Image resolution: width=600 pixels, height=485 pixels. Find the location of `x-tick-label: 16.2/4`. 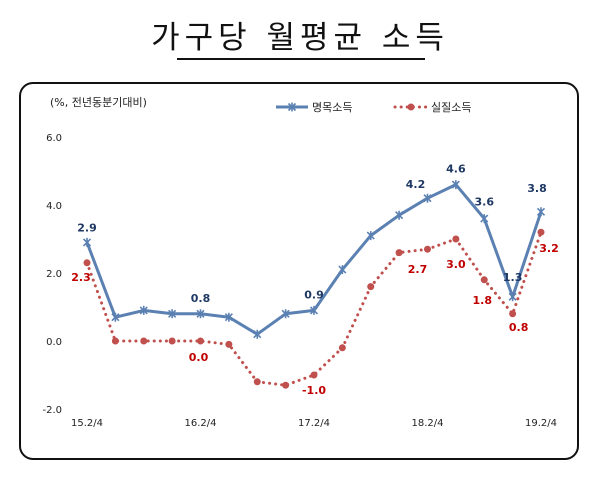

x-tick-label: 16.2/4 is located at coordinates (201, 423).